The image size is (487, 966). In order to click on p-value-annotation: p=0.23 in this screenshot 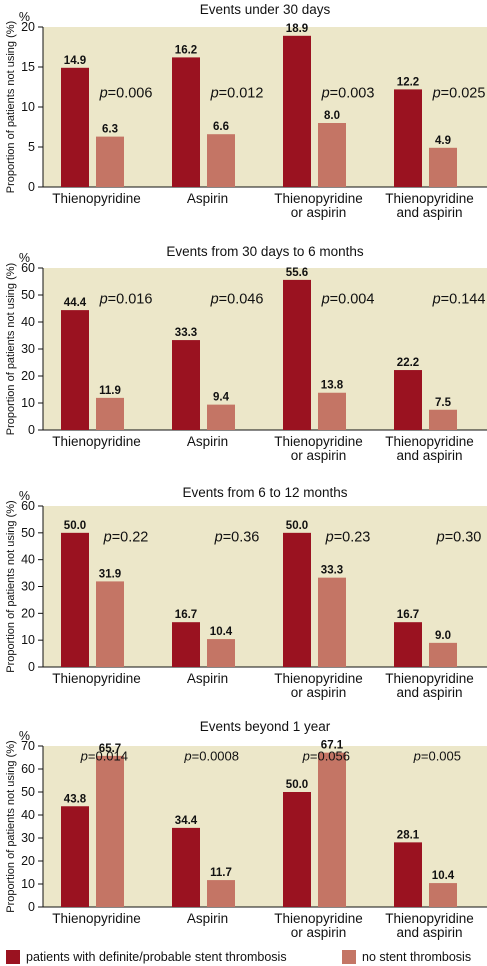, I will do `click(348, 537)`.